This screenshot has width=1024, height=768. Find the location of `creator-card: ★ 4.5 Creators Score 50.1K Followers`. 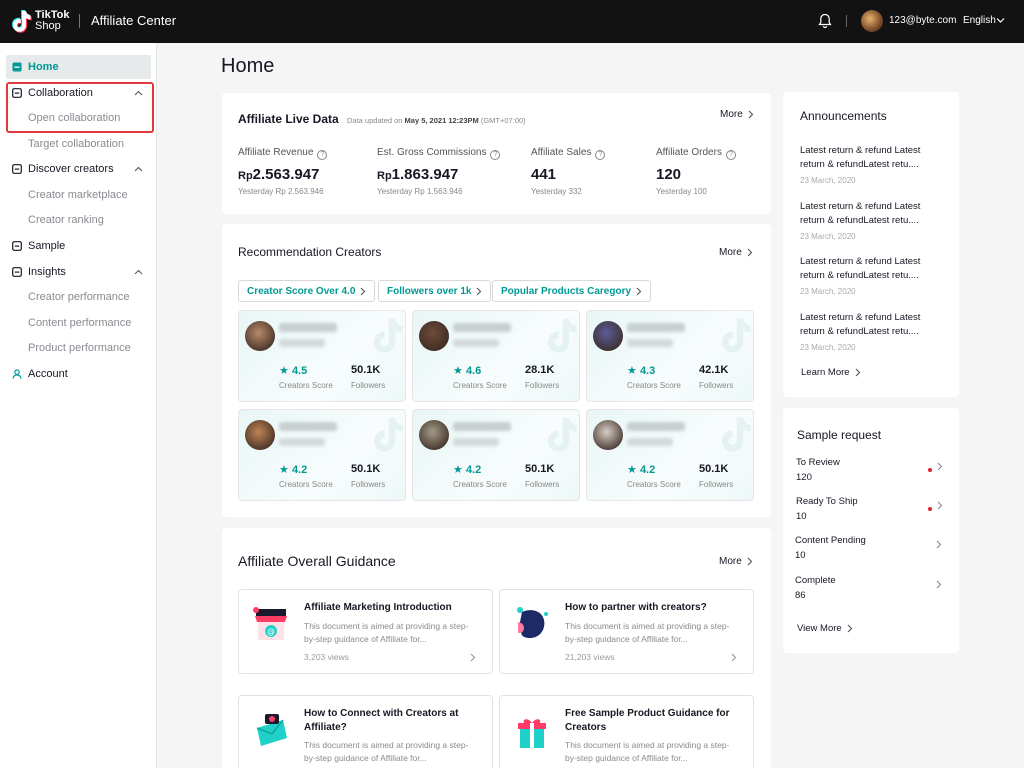

creator-card: ★ 4.5 Creators Score 50.1K Followers is located at coordinates (322, 356).